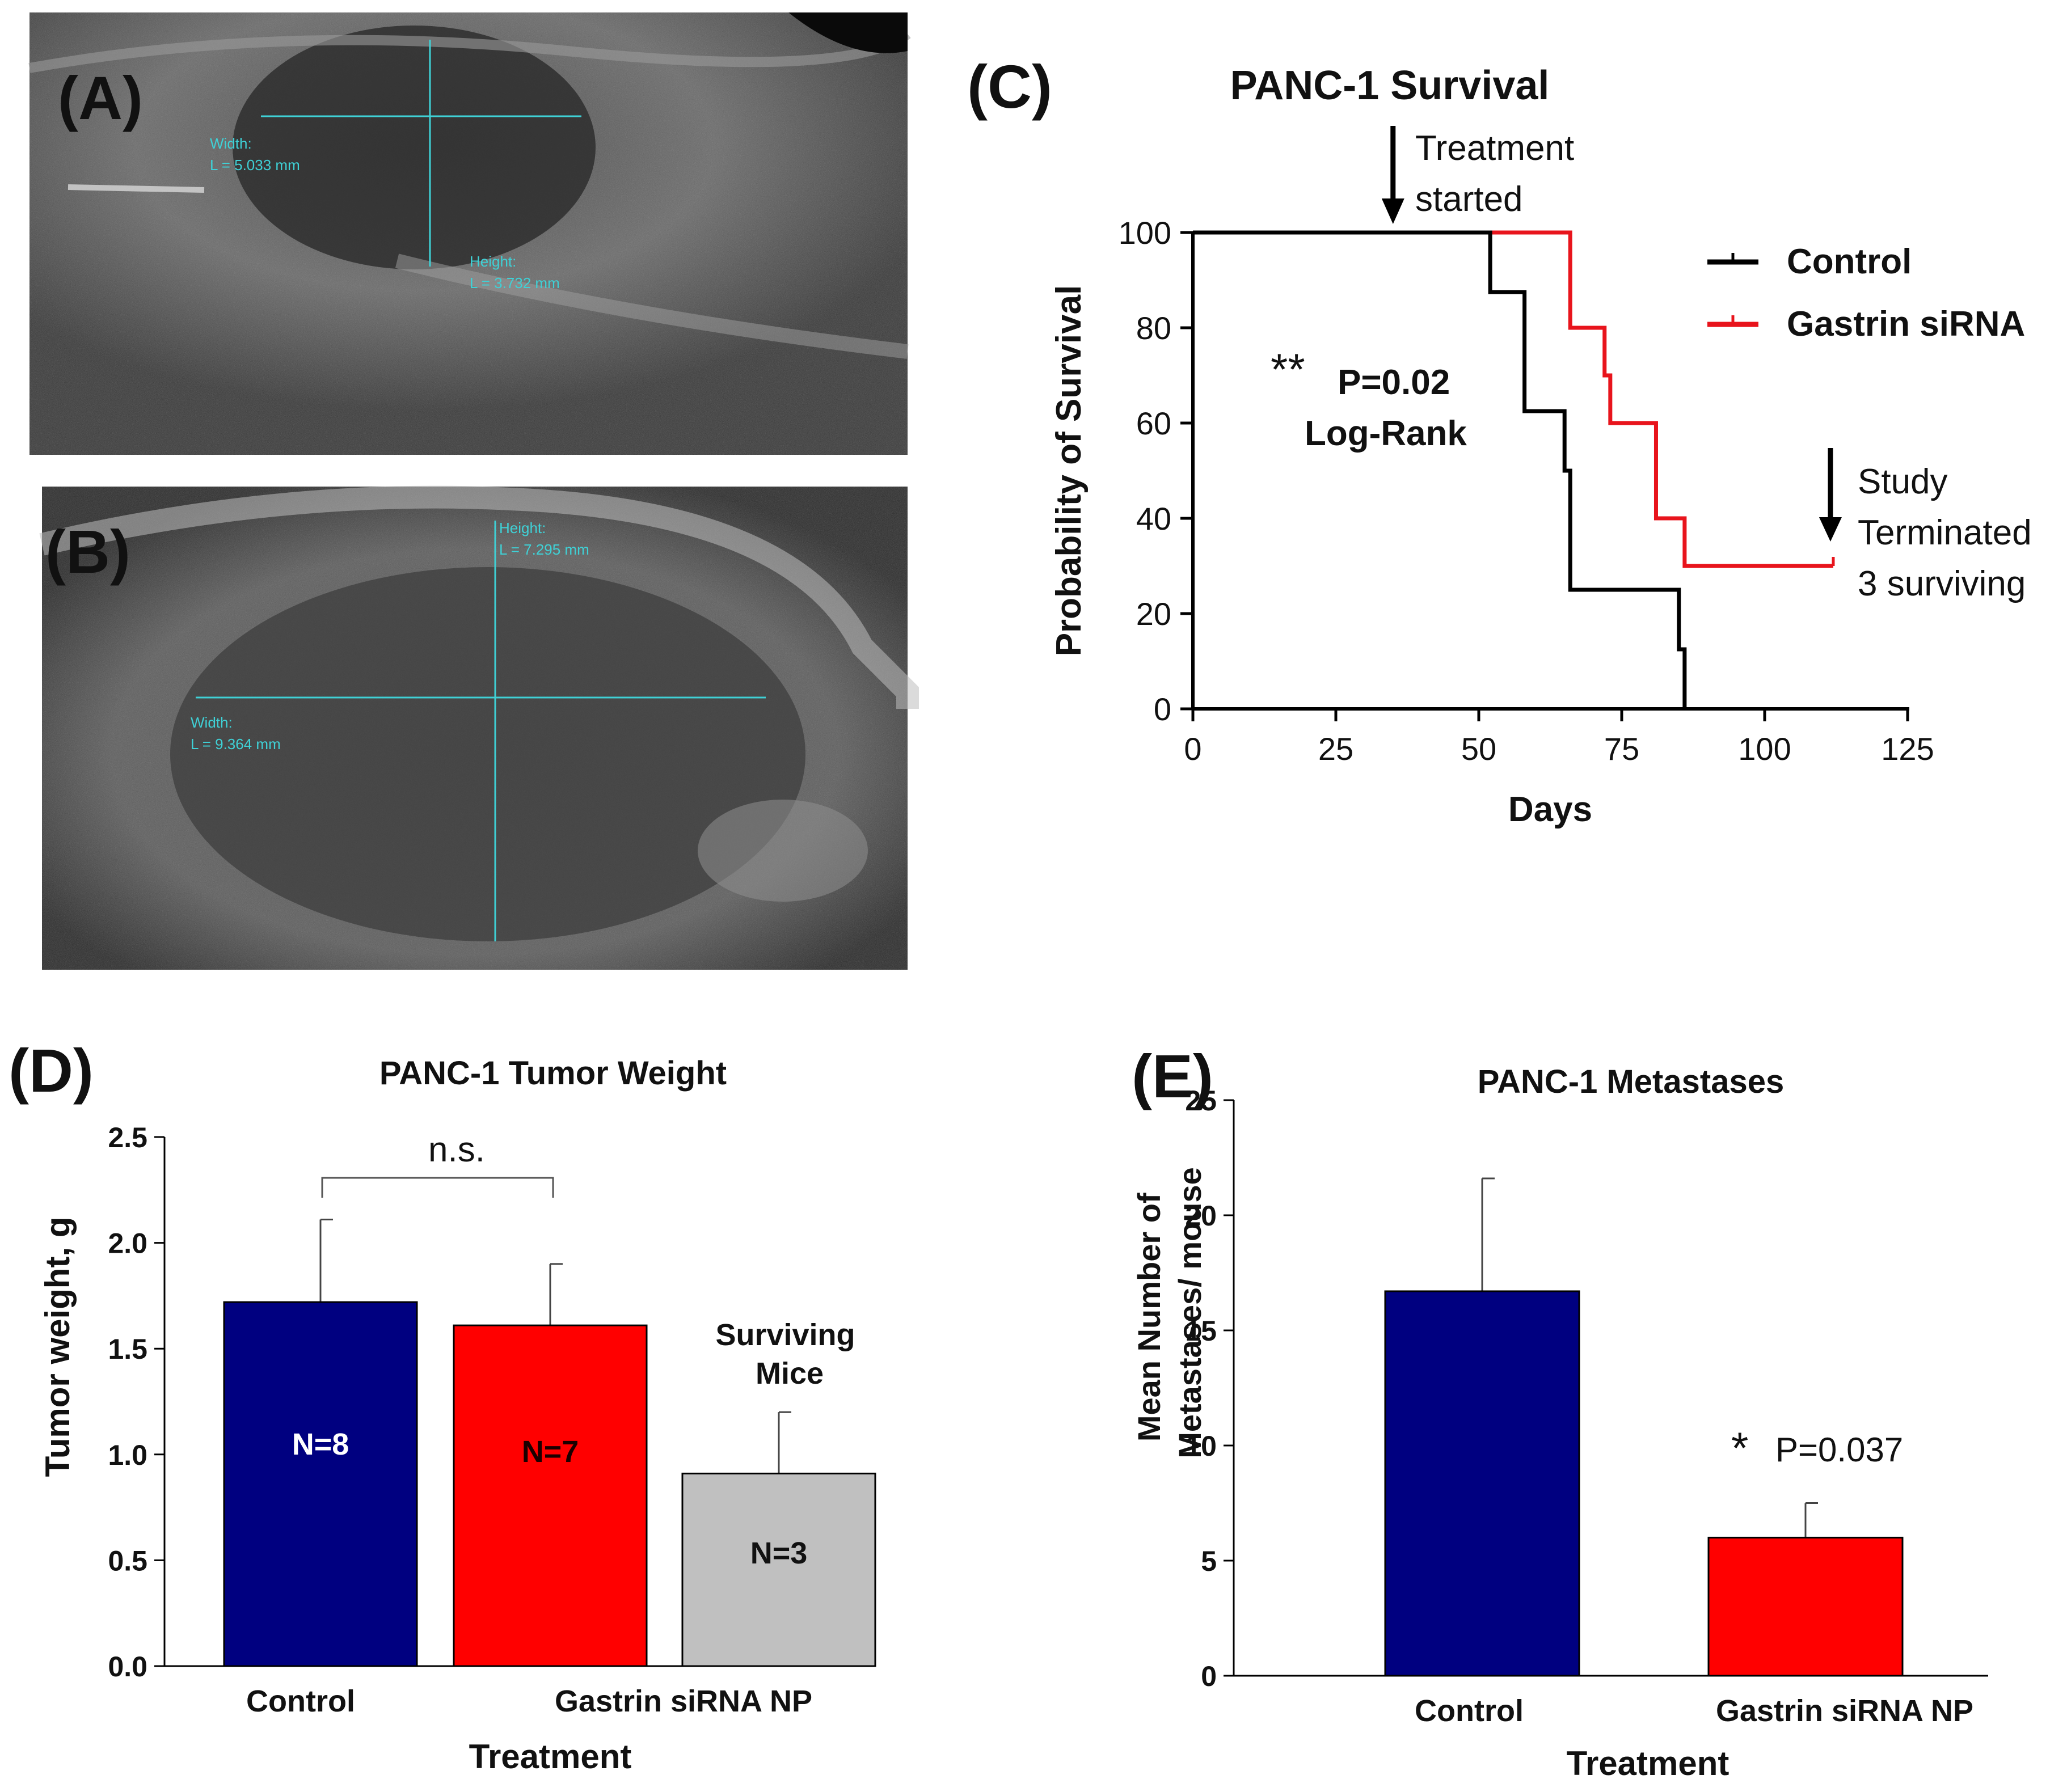  What do you see at coordinates (1844, 1711) in the screenshot?
I see `metastases-category-label: Gastrin siRNA NP` at bounding box center [1844, 1711].